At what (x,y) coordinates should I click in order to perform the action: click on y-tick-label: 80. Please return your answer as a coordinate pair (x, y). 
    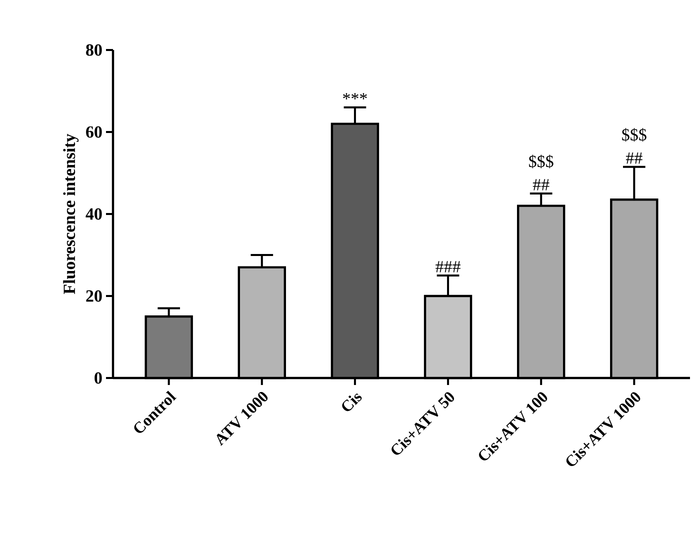
    Looking at the image, I should click on (94, 50).